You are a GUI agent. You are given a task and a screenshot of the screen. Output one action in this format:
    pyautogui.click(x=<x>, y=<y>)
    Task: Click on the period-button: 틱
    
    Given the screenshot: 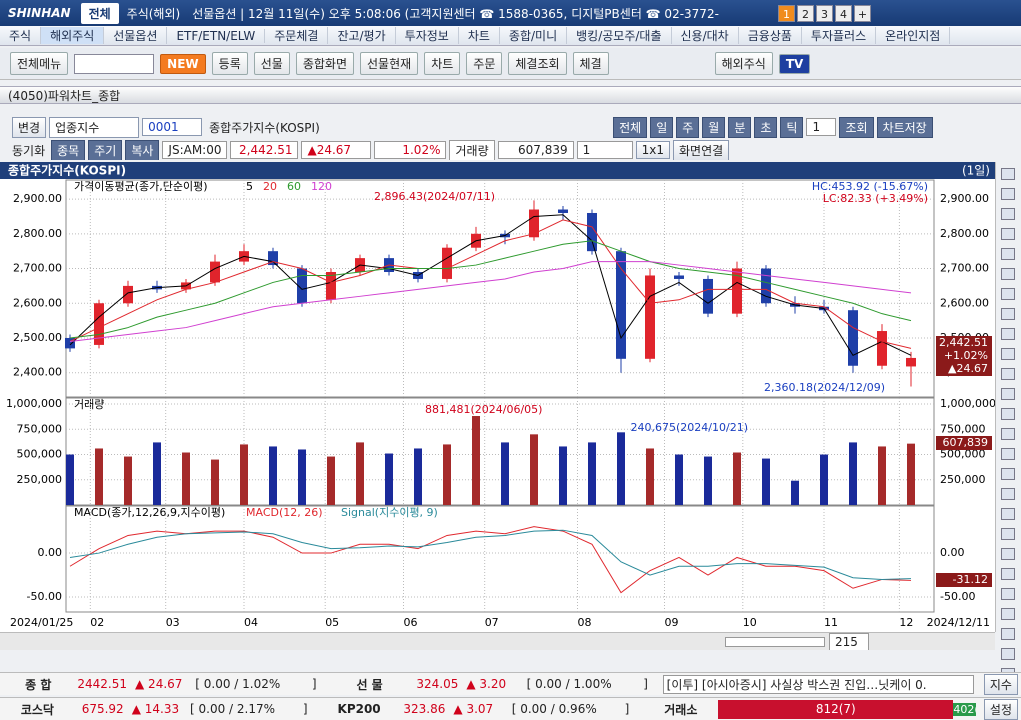 What is the action you would take?
    pyautogui.click(x=792, y=127)
    